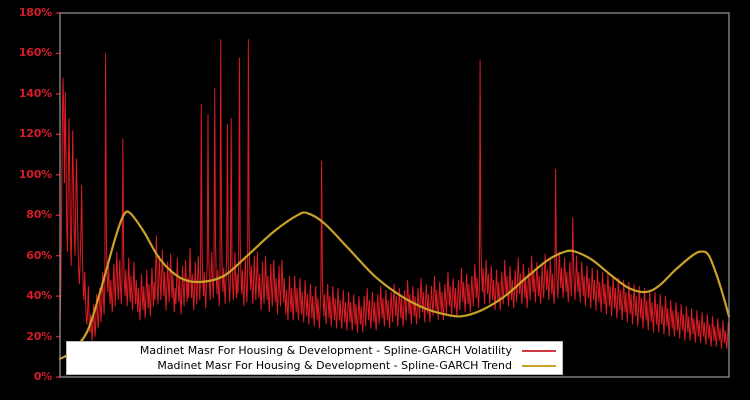  What do you see at coordinates (39, 255) in the screenshot?
I see `y-axis-tick-label: 60%` at bounding box center [39, 255].